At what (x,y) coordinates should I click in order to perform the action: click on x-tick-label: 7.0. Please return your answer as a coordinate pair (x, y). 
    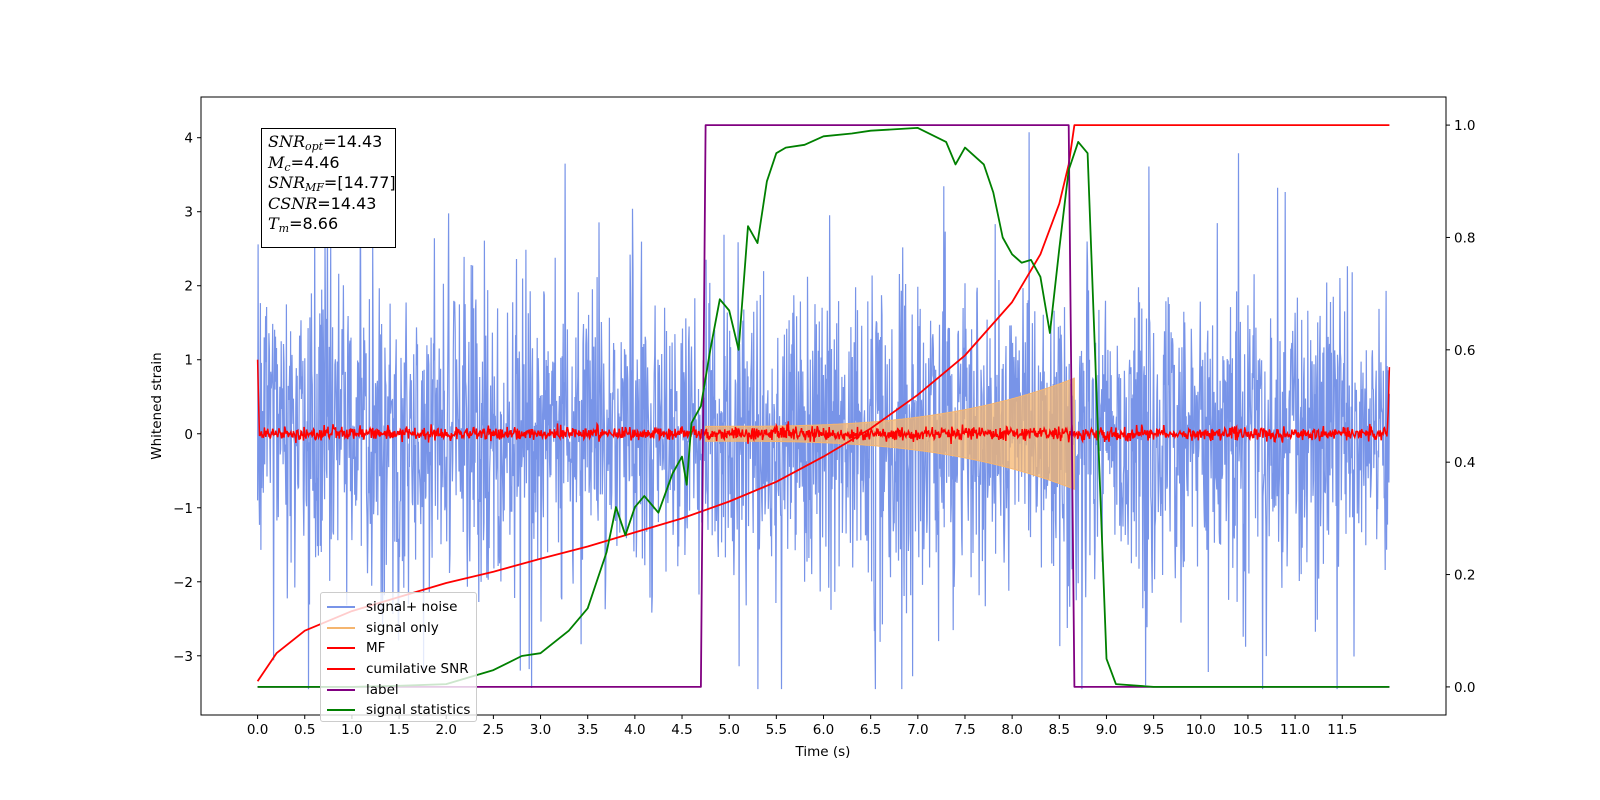
    Looking at the image, I should click on (917, 730).